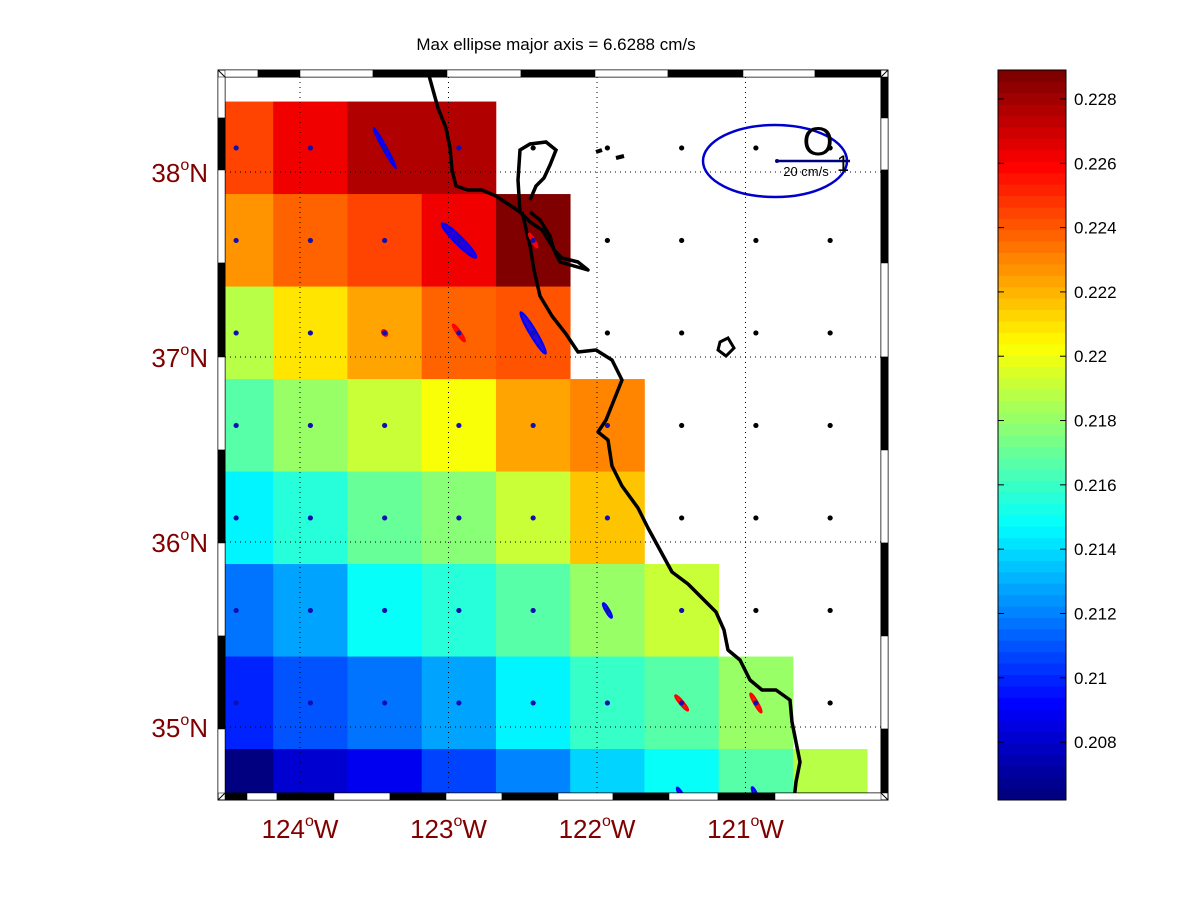 The image size is (1200, 901). Describe the element at coordinates (198, 543) in the screenshot. I see `hemisphere-letter: N` at that location.